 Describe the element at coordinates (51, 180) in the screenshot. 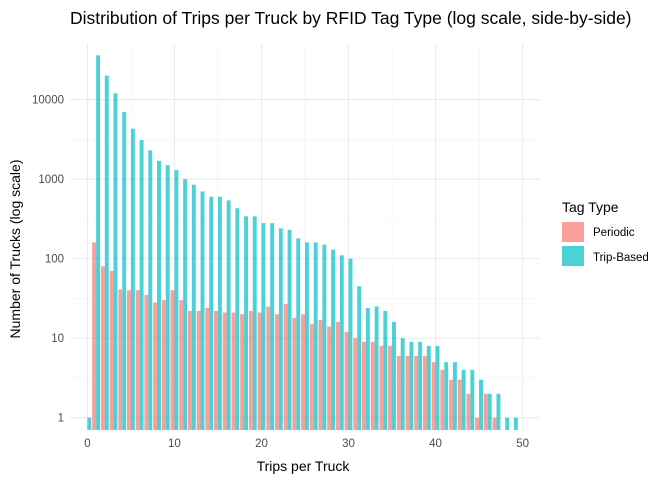

I see `y-tick-label: 1000` at that location.